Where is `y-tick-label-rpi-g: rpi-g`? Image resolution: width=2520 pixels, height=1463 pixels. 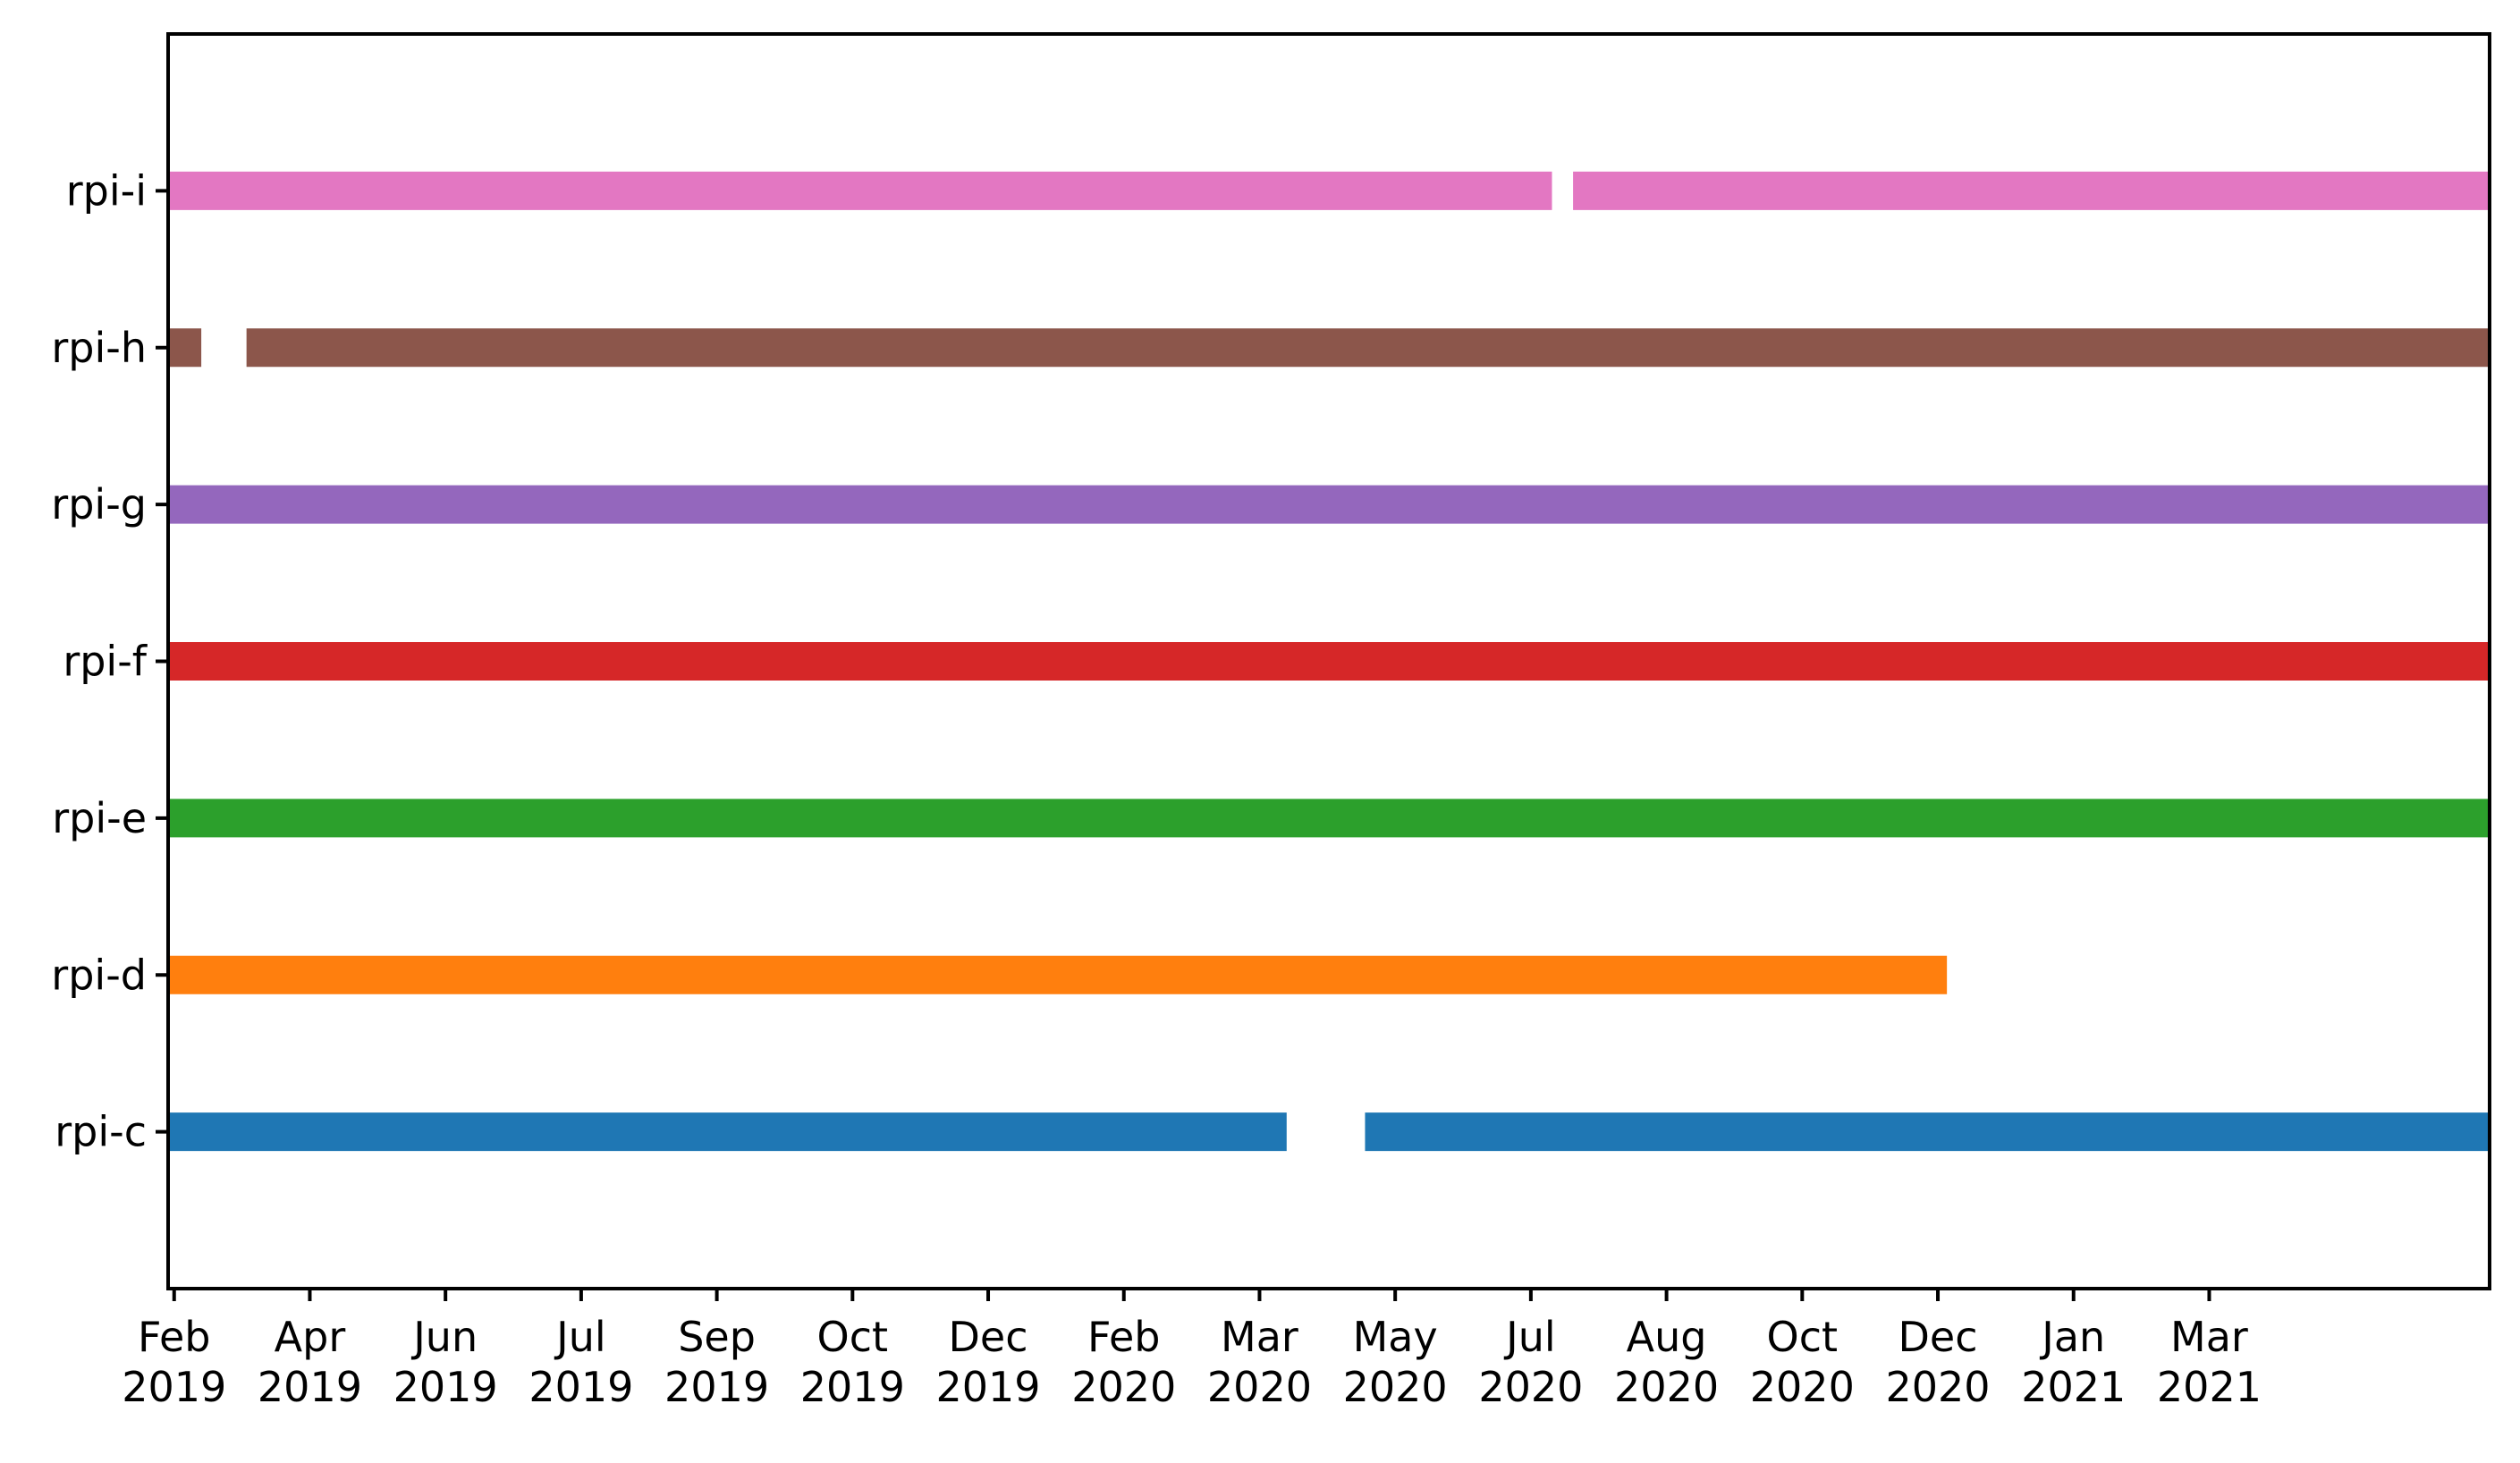 y-tick-label-rpi-g: rpi-g is located at coordinates (99, 504).